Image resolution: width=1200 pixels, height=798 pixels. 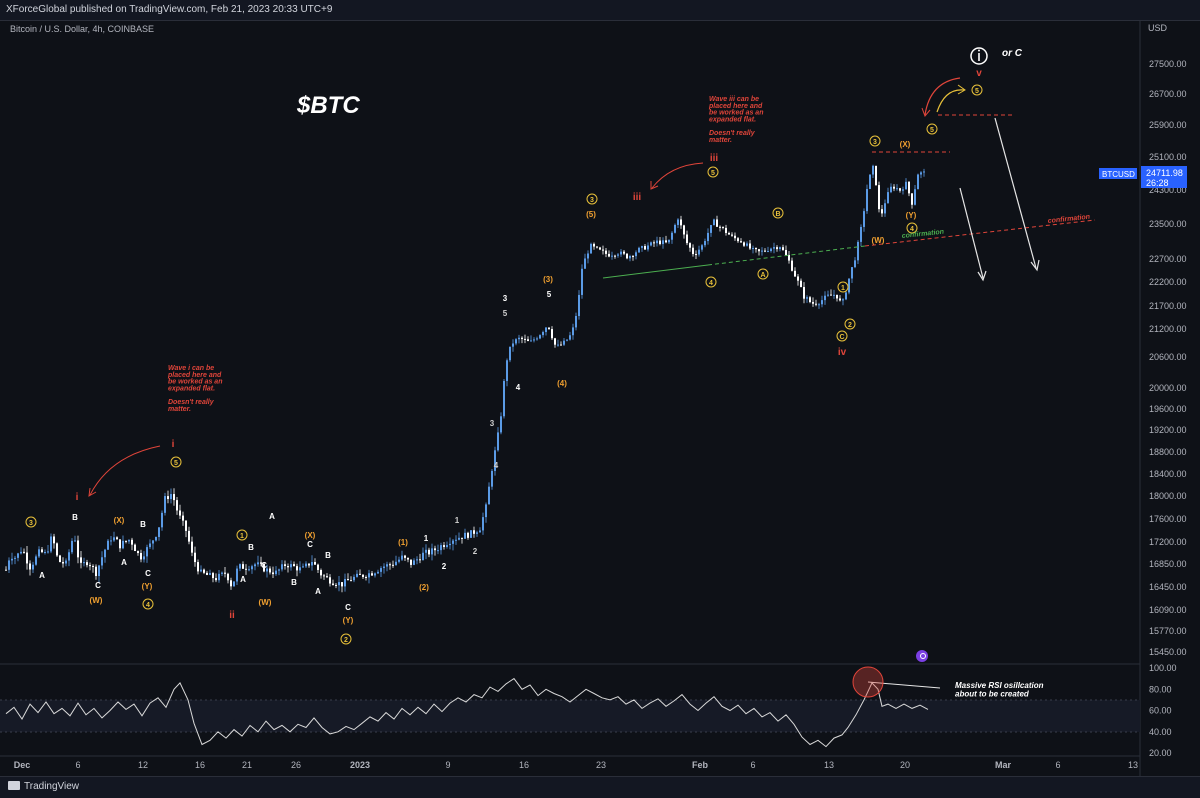 I want to click on roman-label: i, so click(x=173, y=444).